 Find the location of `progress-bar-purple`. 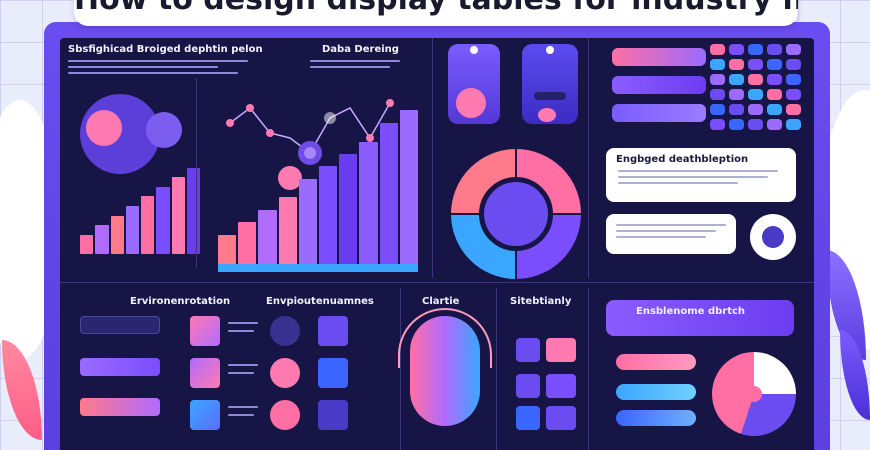

progress-bar-purple is located at coordinates (659, 85).